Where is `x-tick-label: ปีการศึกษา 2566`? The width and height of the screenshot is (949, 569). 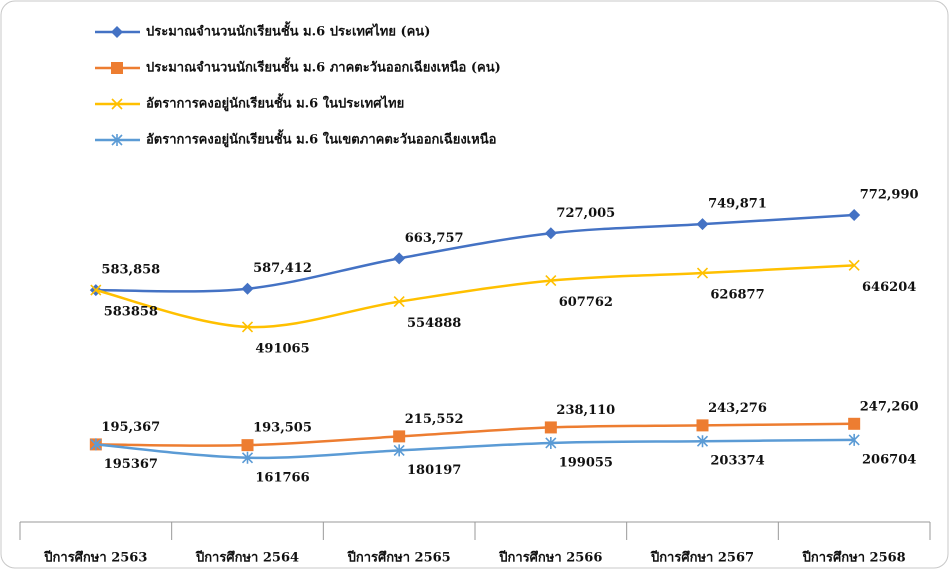
x-tick-label: ปีการศึกษา 2566 is located at coordinates (550, 558).